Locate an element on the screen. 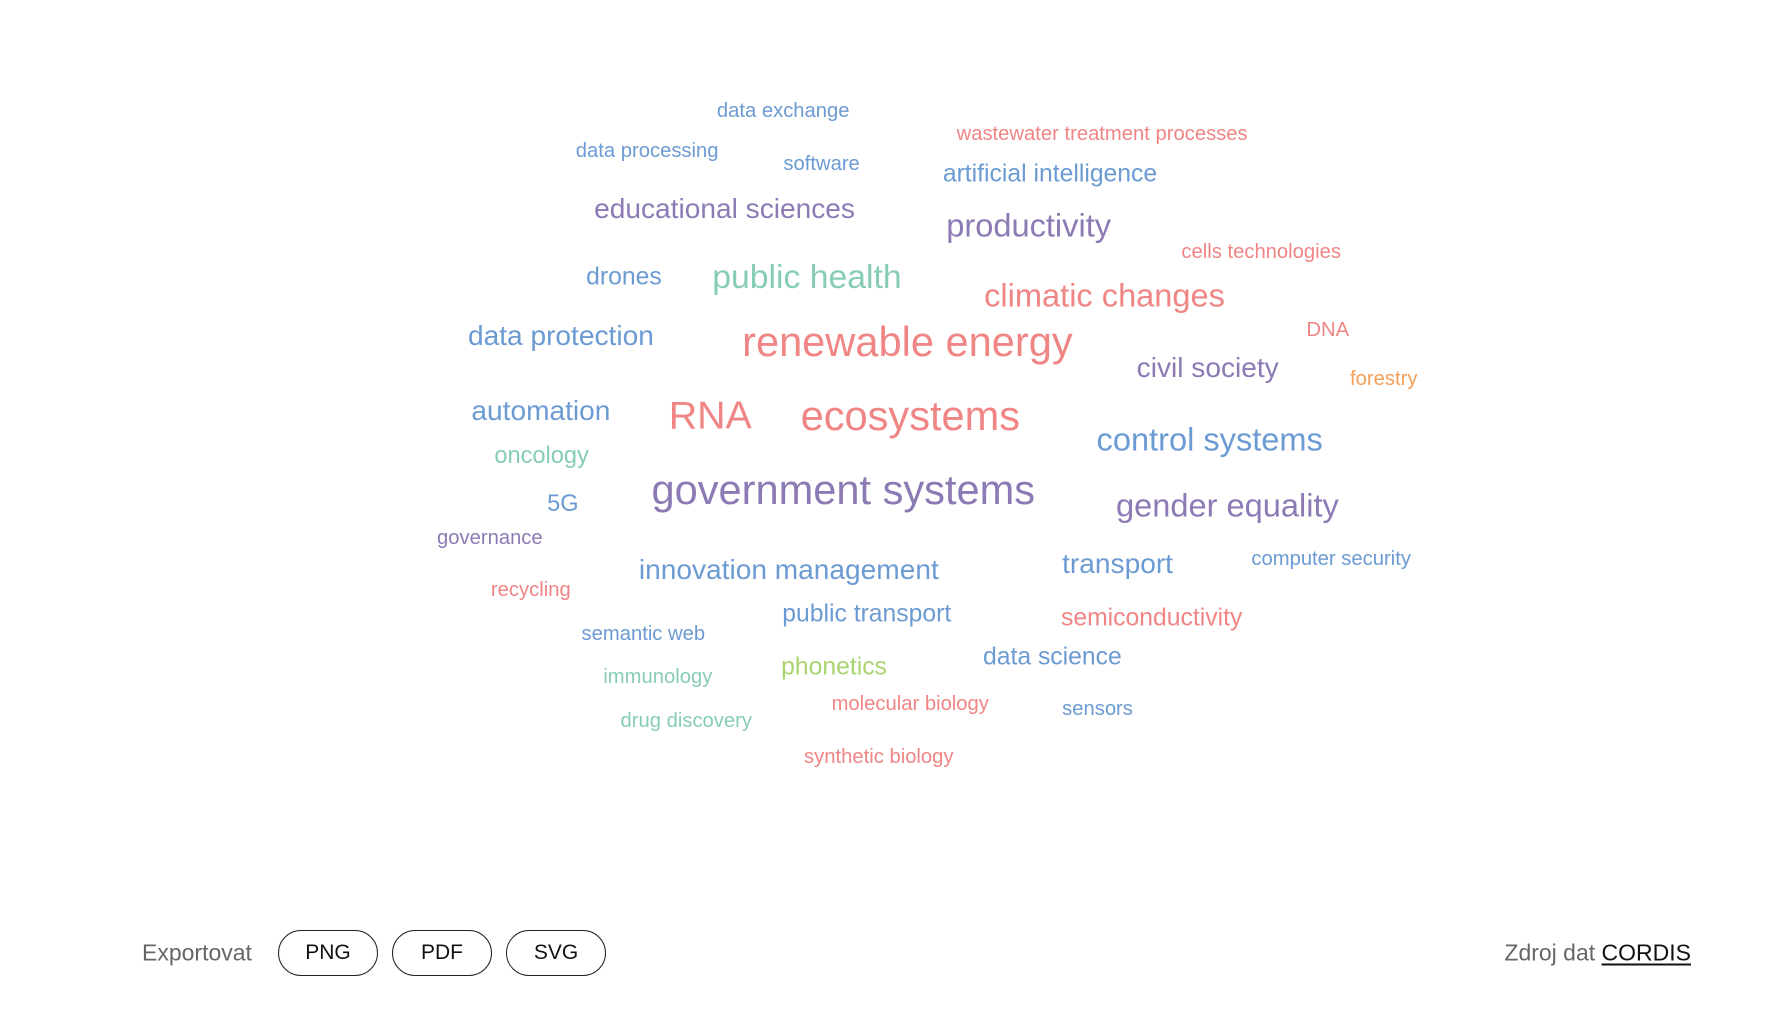 Image resolution: width=1790 pixels, height=1012 pixels. word-civil-society: civil society is located at coordinates (1207, 368).